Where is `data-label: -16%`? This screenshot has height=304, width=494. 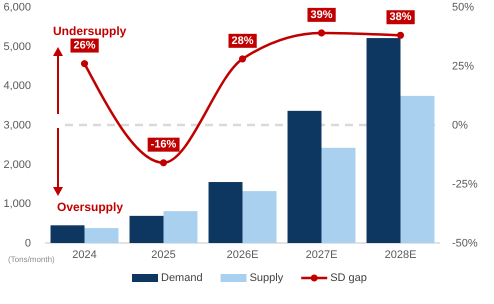 data-label: -16% is located at coordinates (163, 144).